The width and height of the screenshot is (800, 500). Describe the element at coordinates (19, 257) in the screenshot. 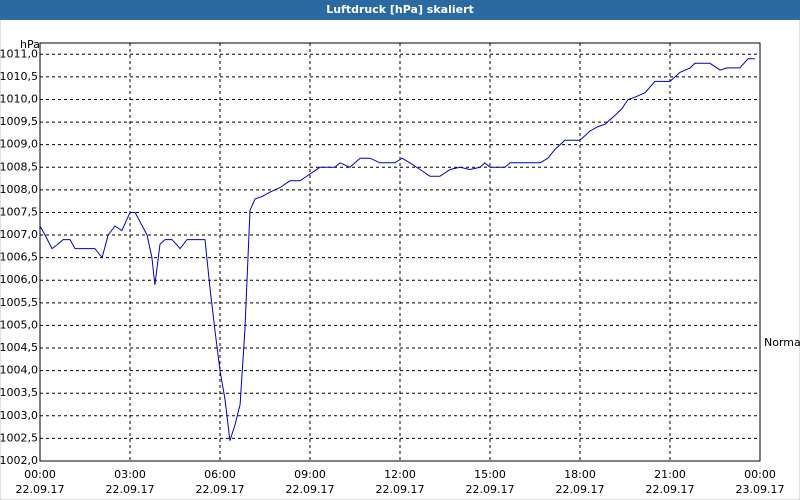

I see `y-tick-label: 1006,5` at that location.